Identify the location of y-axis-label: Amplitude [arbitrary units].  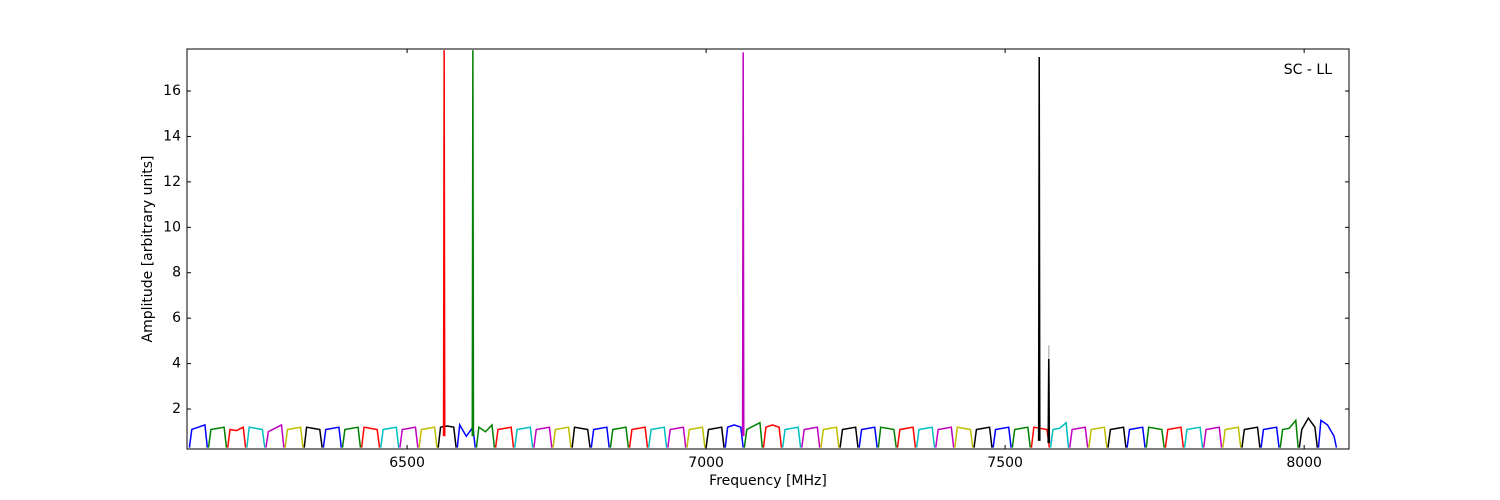
(148, 249).